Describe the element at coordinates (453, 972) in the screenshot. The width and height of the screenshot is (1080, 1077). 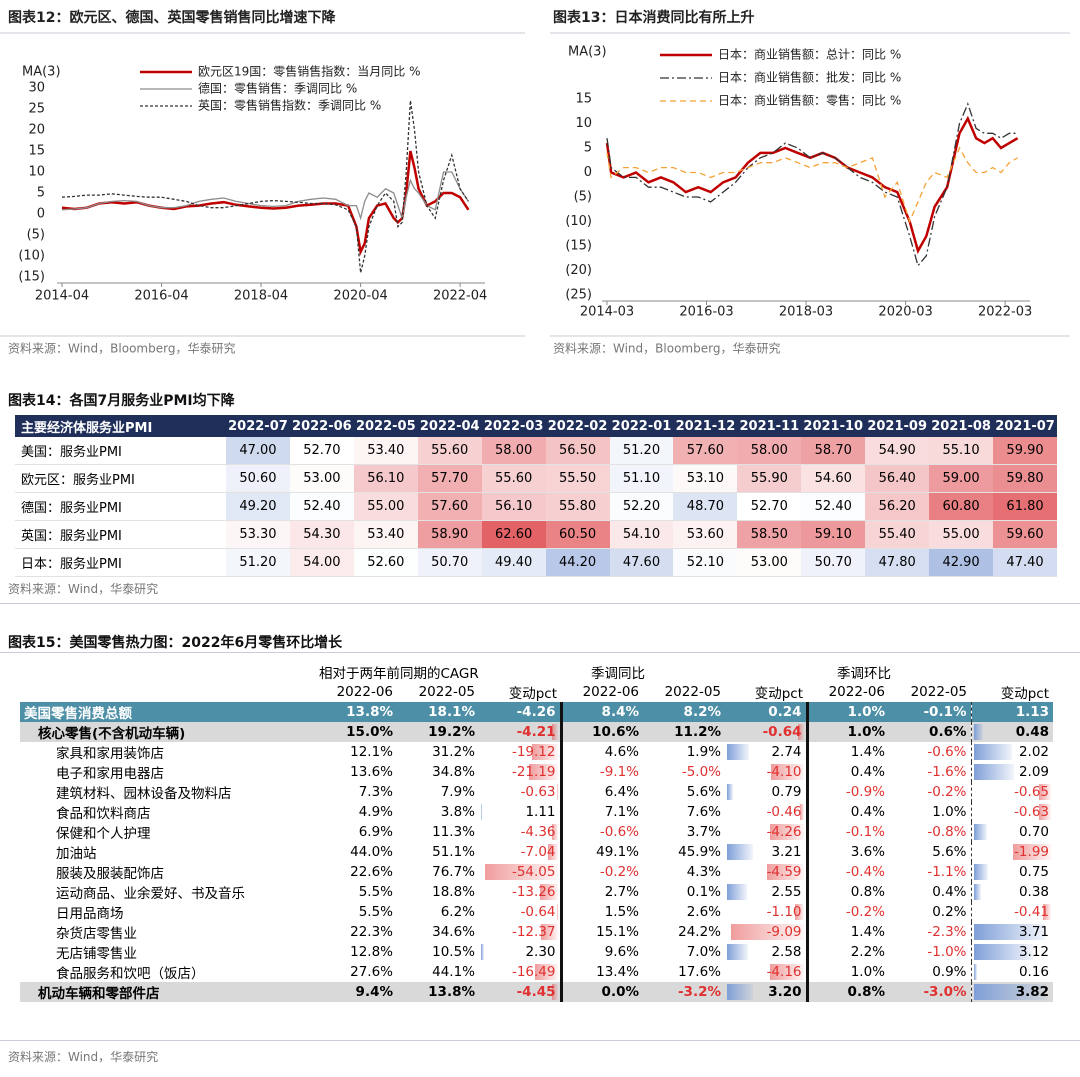
I see `cell-text: 44.1%` at that location.